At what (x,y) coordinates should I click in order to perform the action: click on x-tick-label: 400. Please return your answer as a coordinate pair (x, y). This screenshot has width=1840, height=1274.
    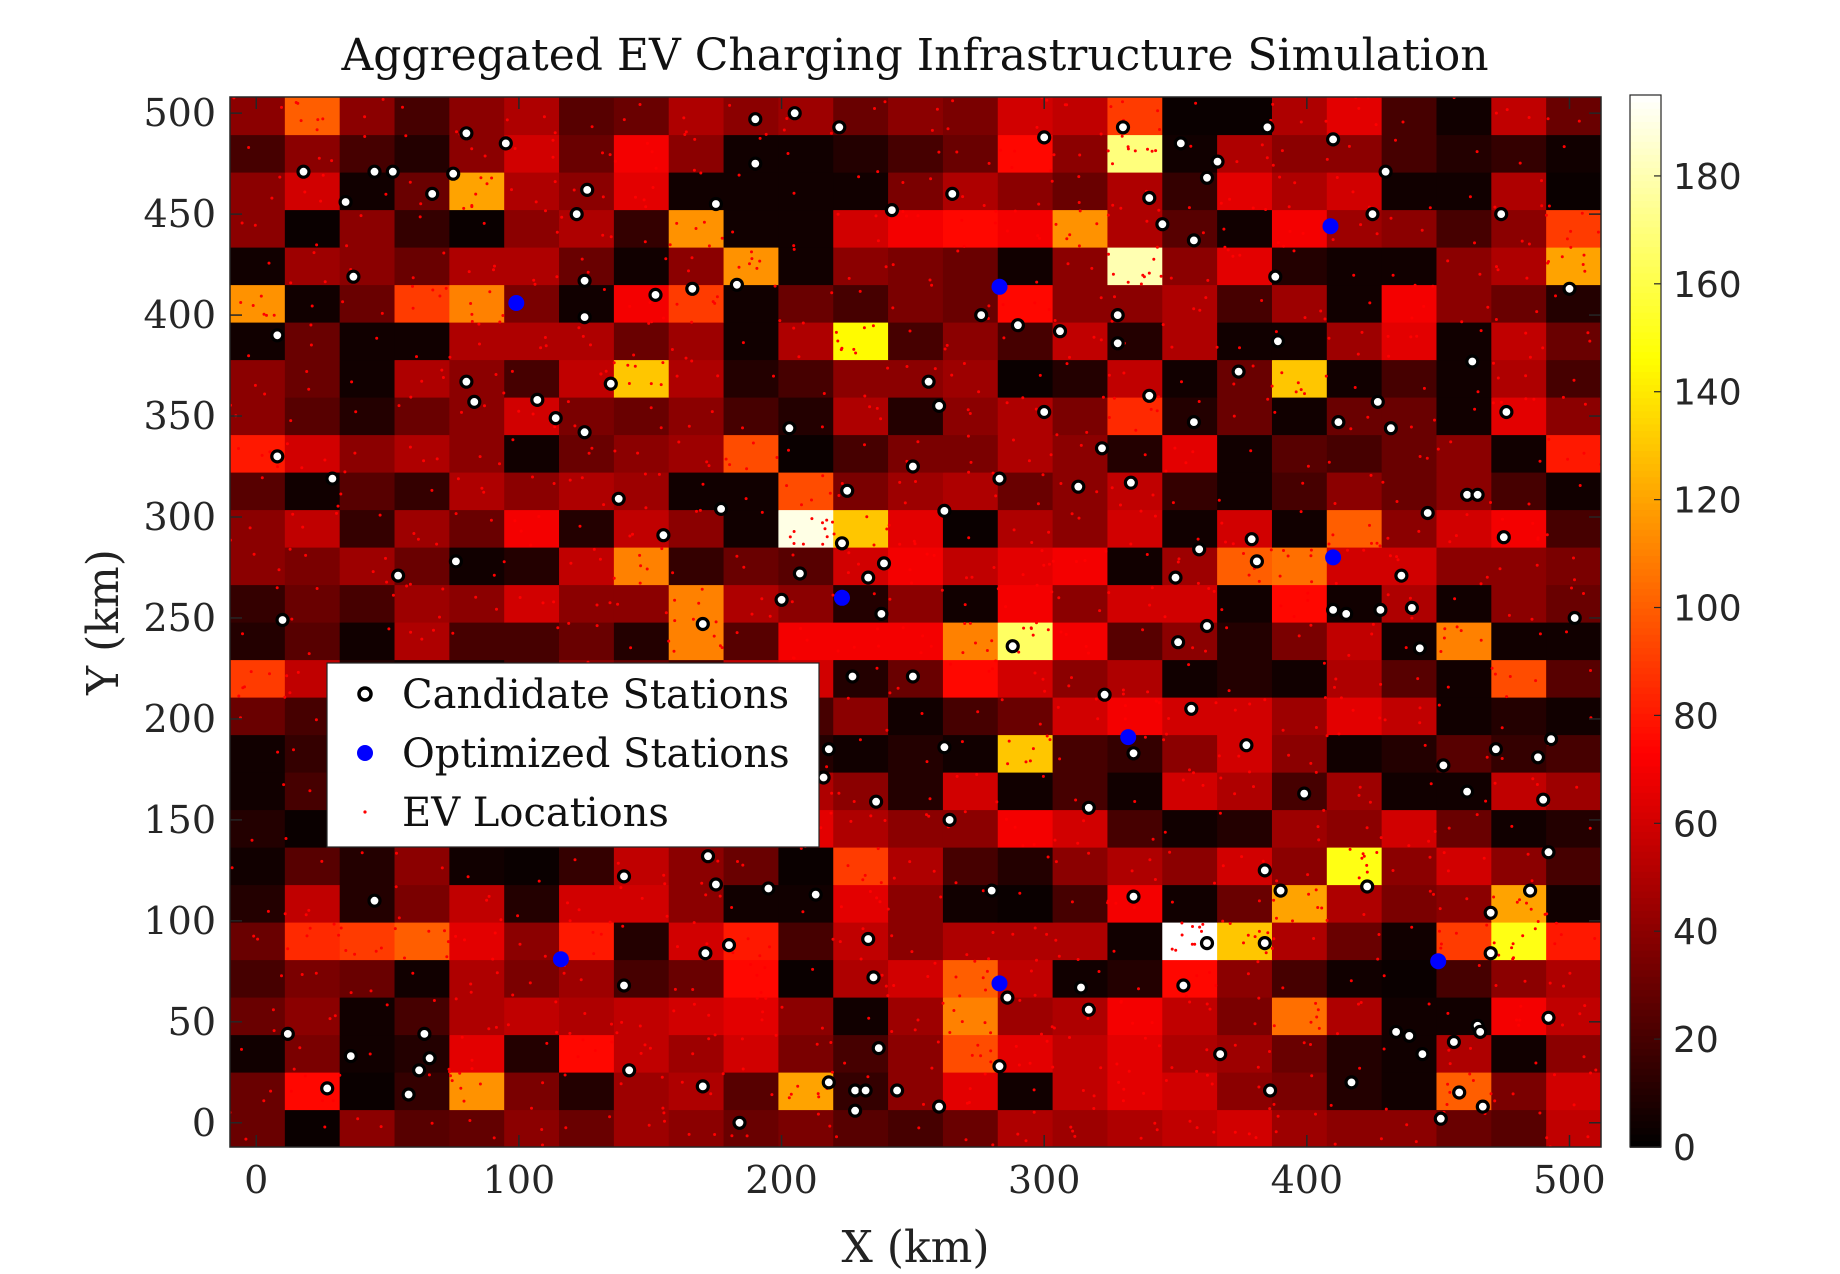
    Looking at the image, I should click on (1307, 1180).